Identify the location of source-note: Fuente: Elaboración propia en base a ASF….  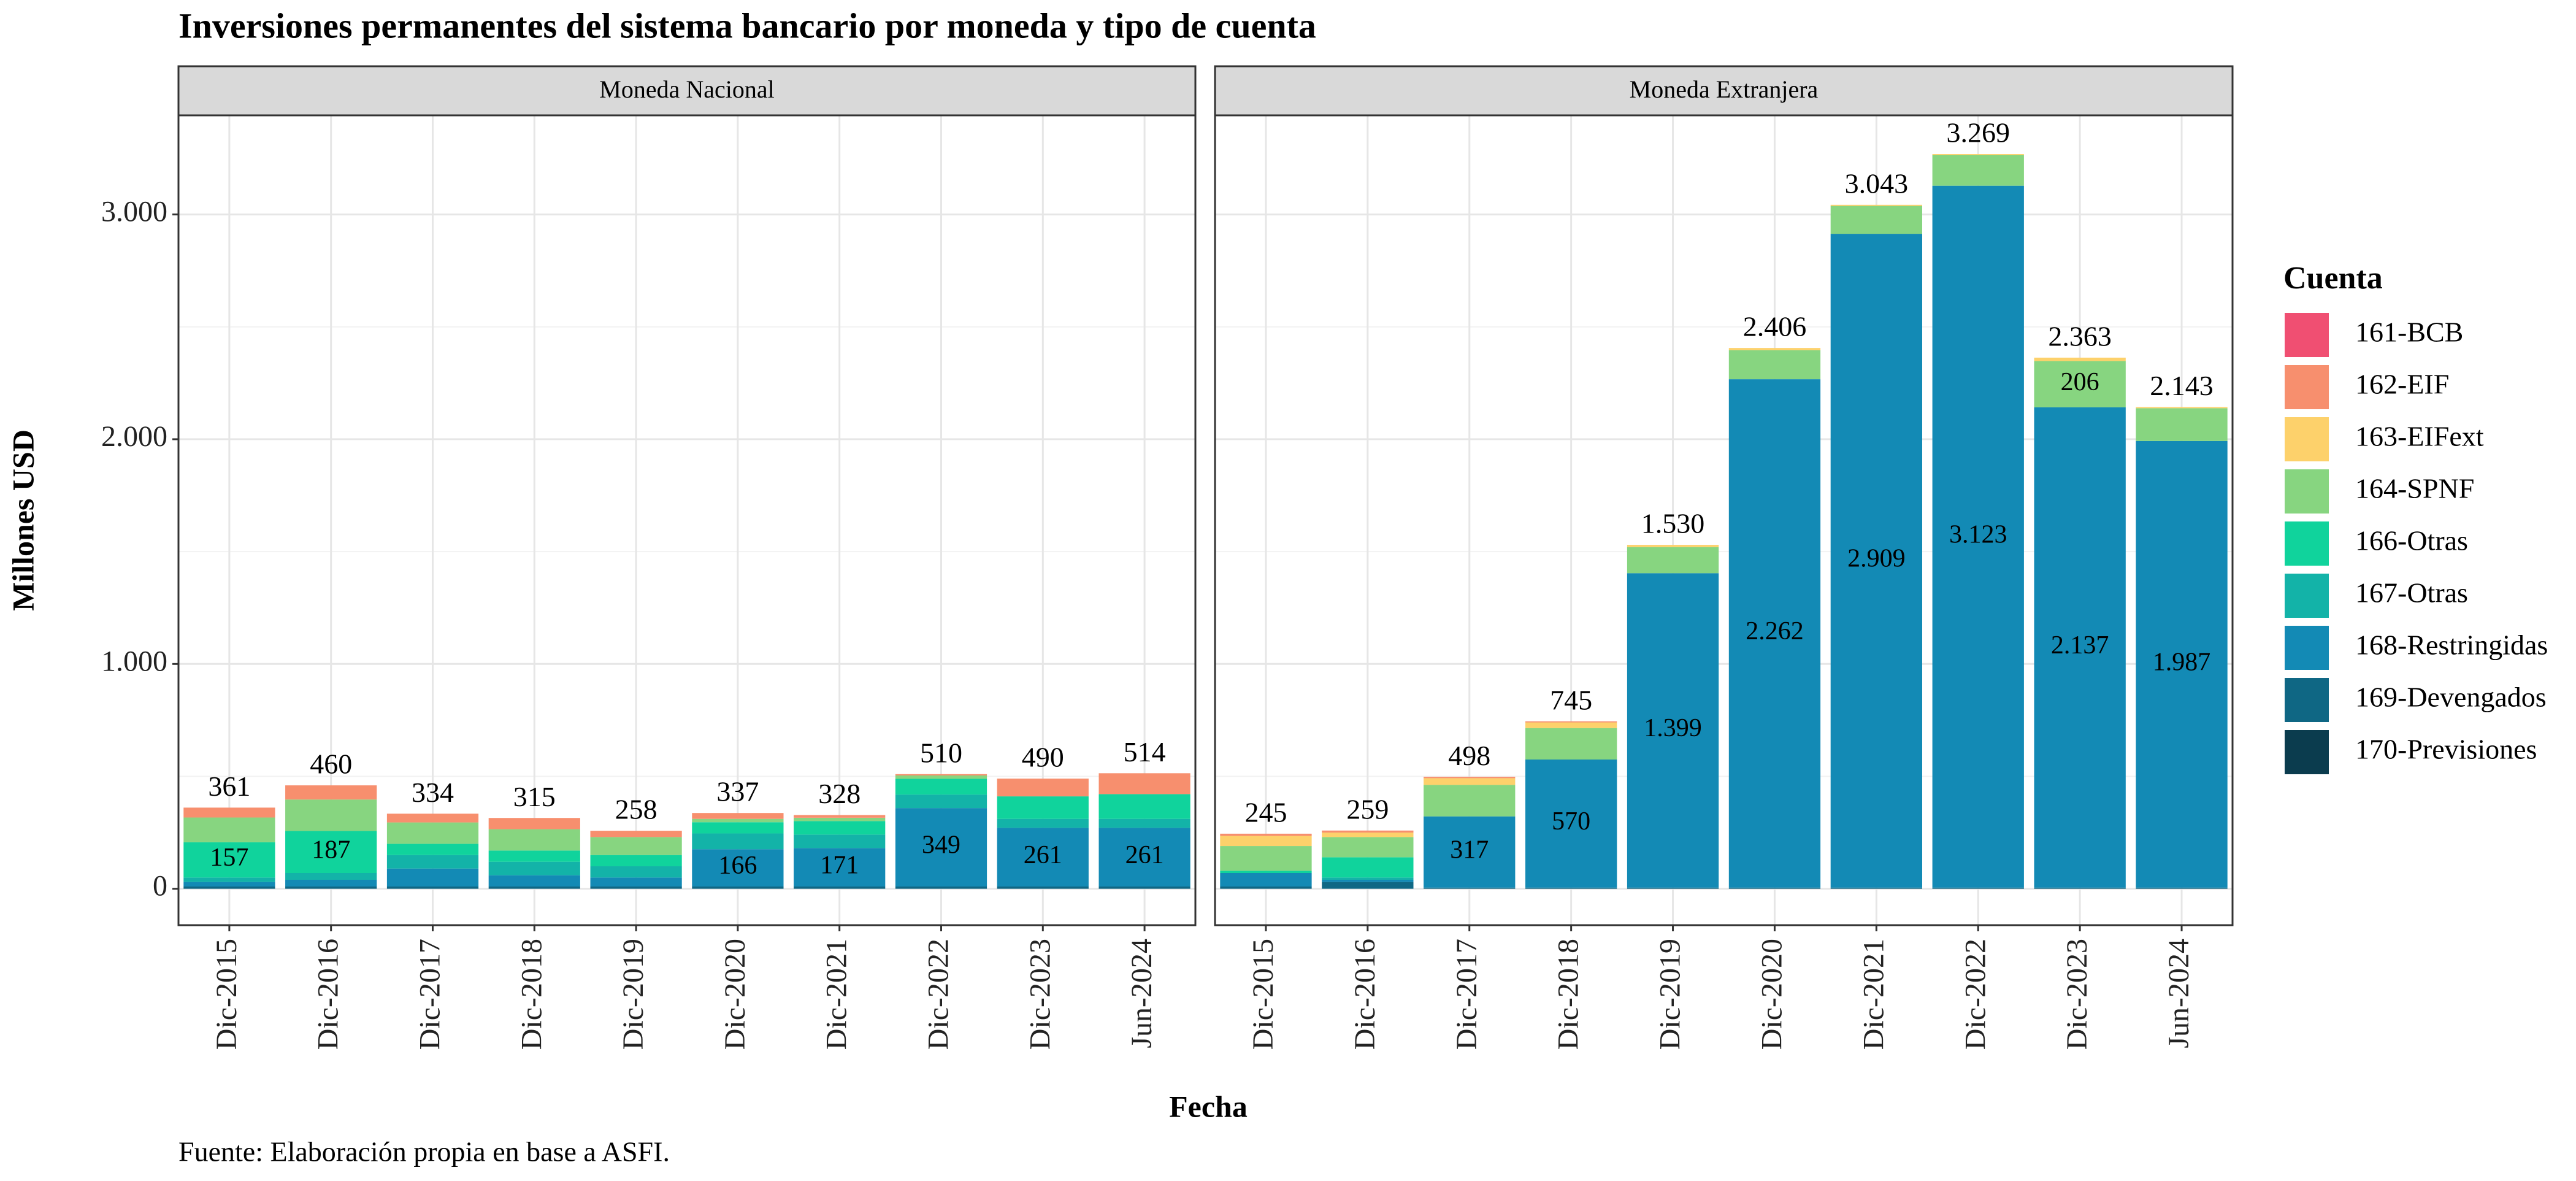
(424, 1152).